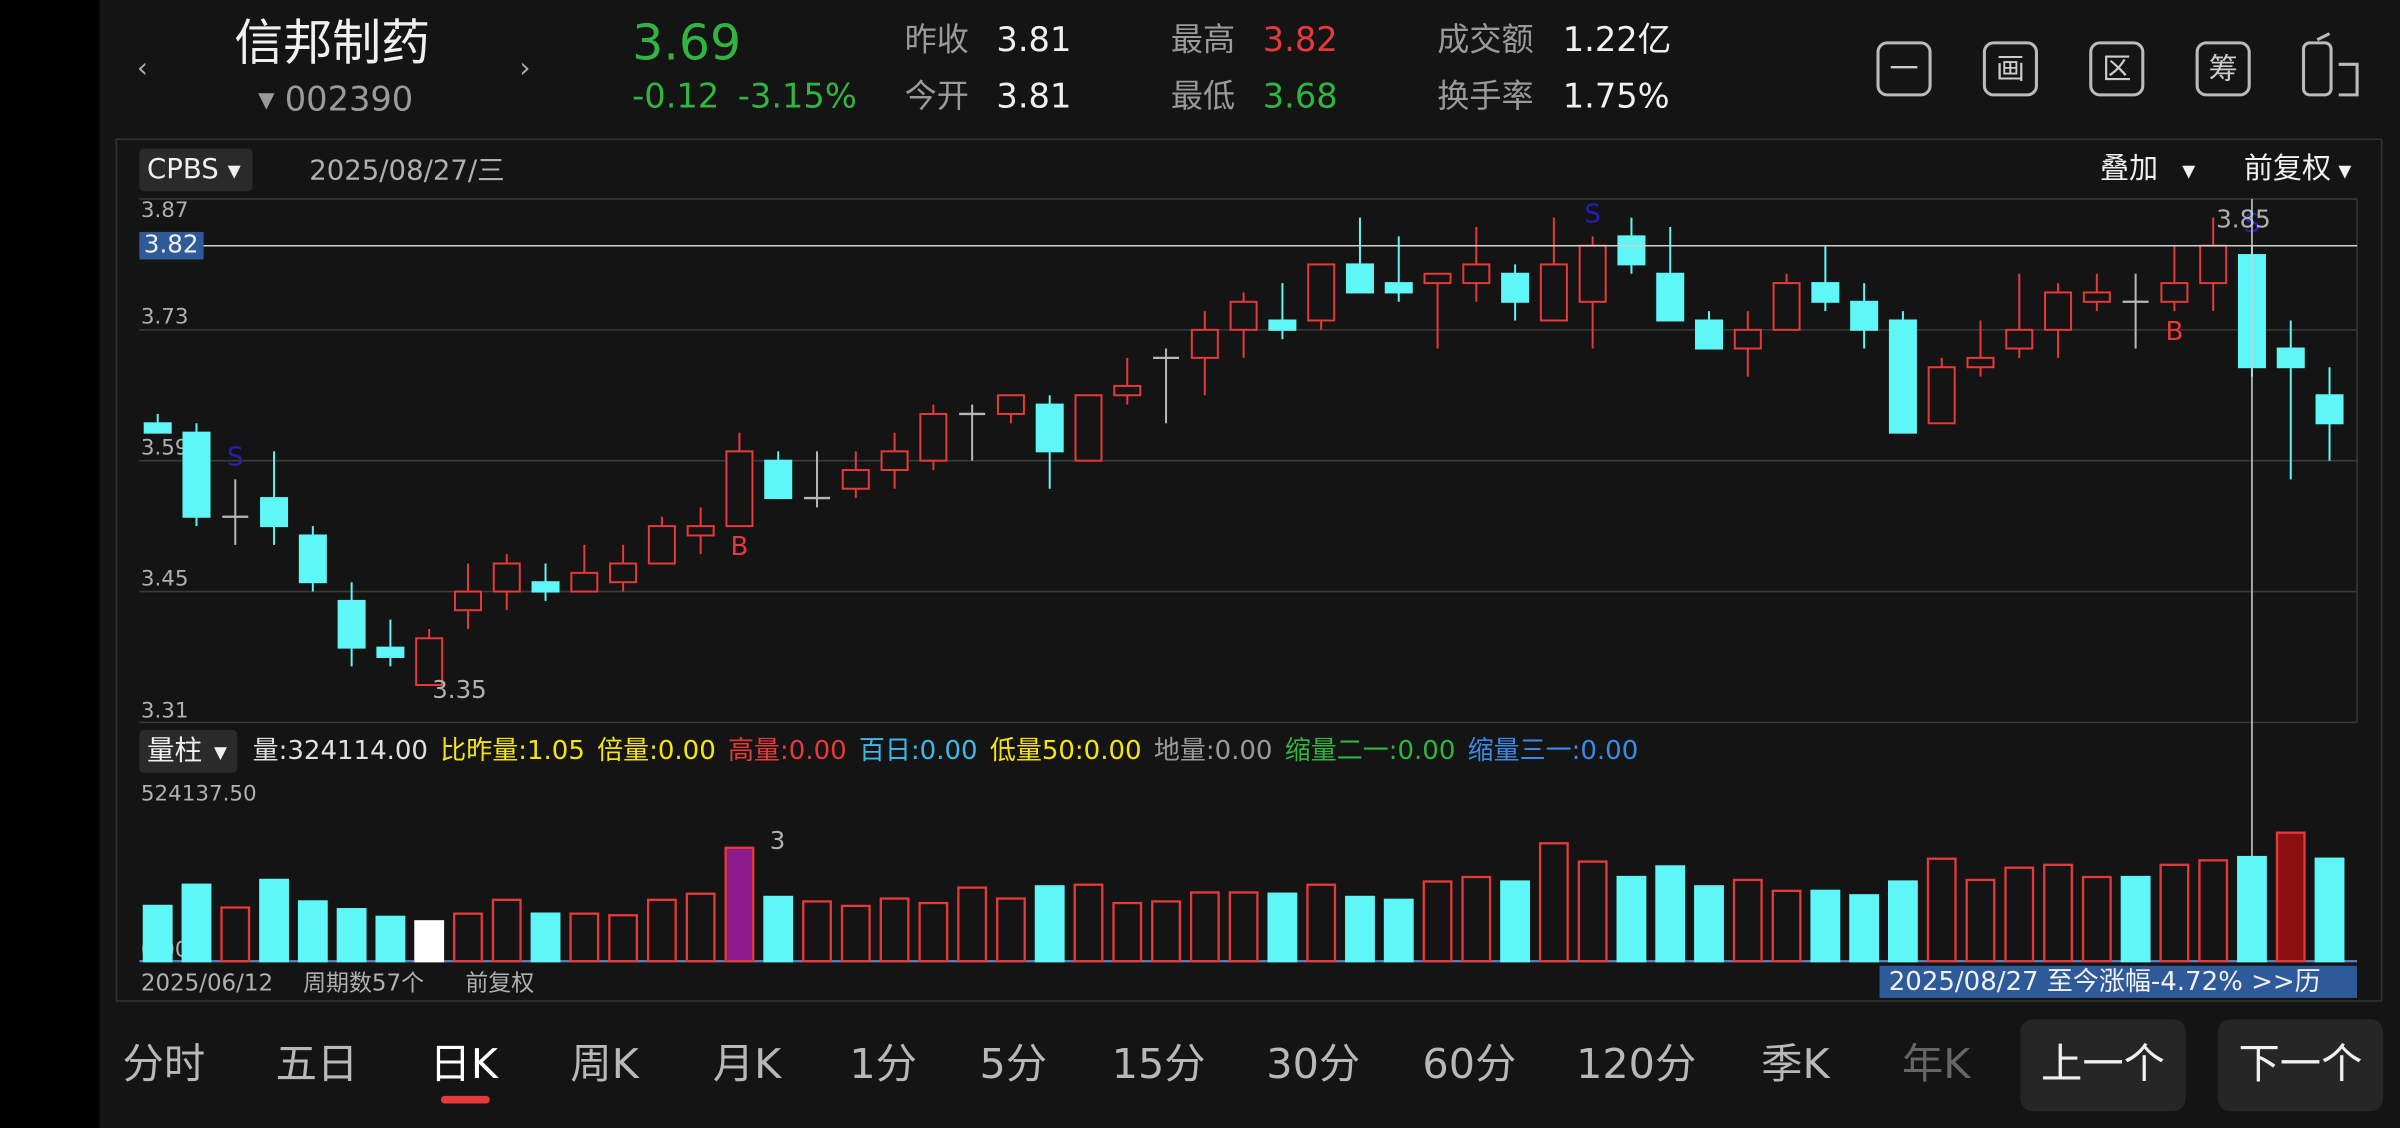 Image resolution: width=2400 pixels, height=1128 pixels. Describe the element at coordinates (883, 1064) in the screenshot. I see `tab: 1分` at that location.